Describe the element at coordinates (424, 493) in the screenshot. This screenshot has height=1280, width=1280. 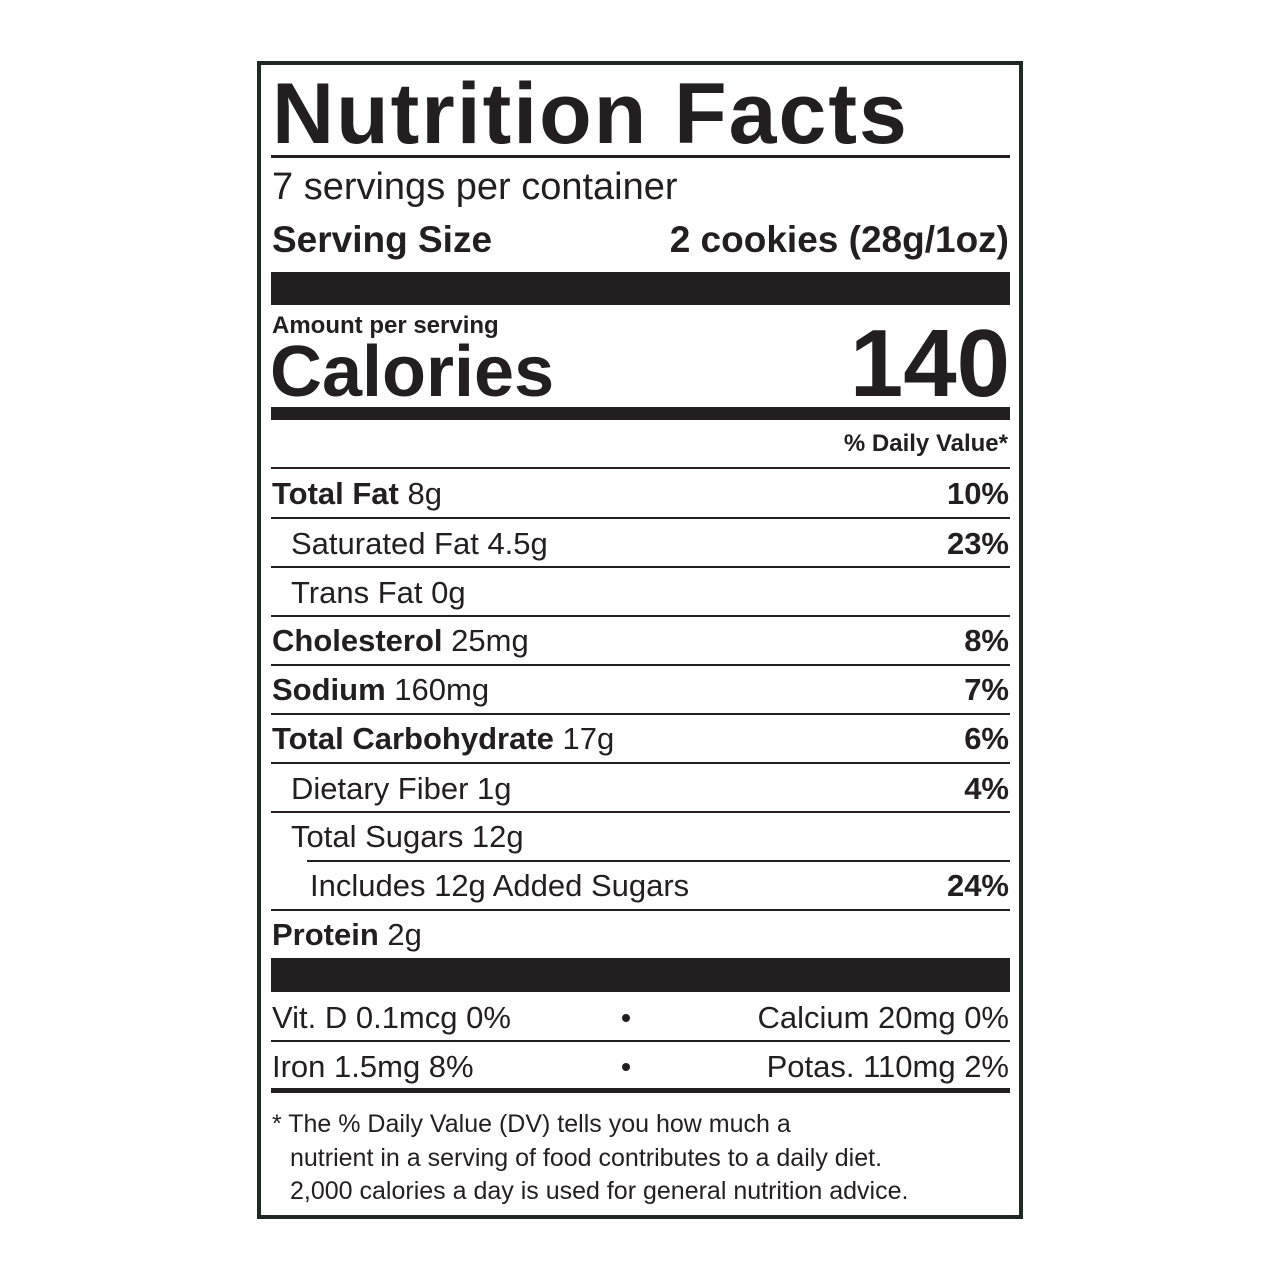
I see `nutrient-amount: 8g` at that location.